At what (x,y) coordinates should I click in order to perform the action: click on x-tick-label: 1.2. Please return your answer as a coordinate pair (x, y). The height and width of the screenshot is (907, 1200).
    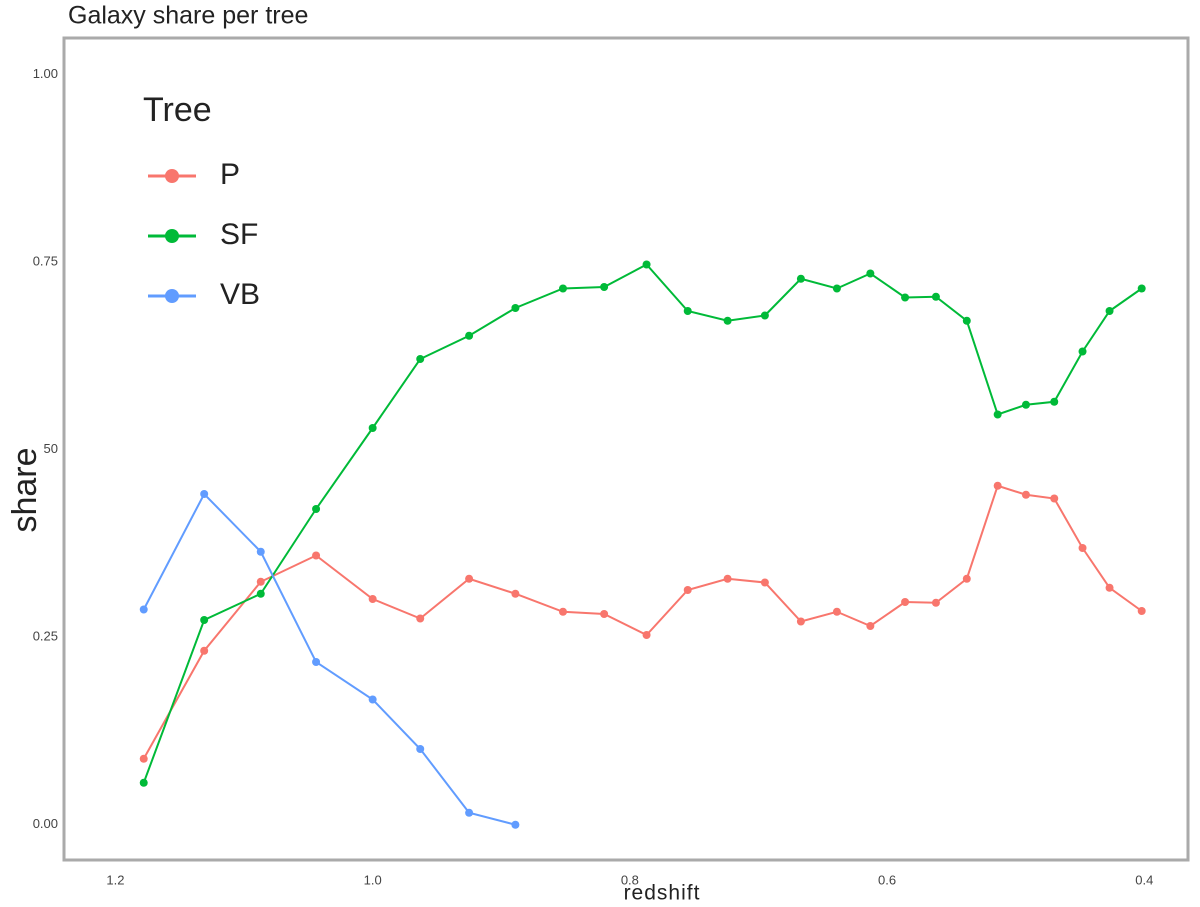
    Looking at the image, I should click on (115, 879).